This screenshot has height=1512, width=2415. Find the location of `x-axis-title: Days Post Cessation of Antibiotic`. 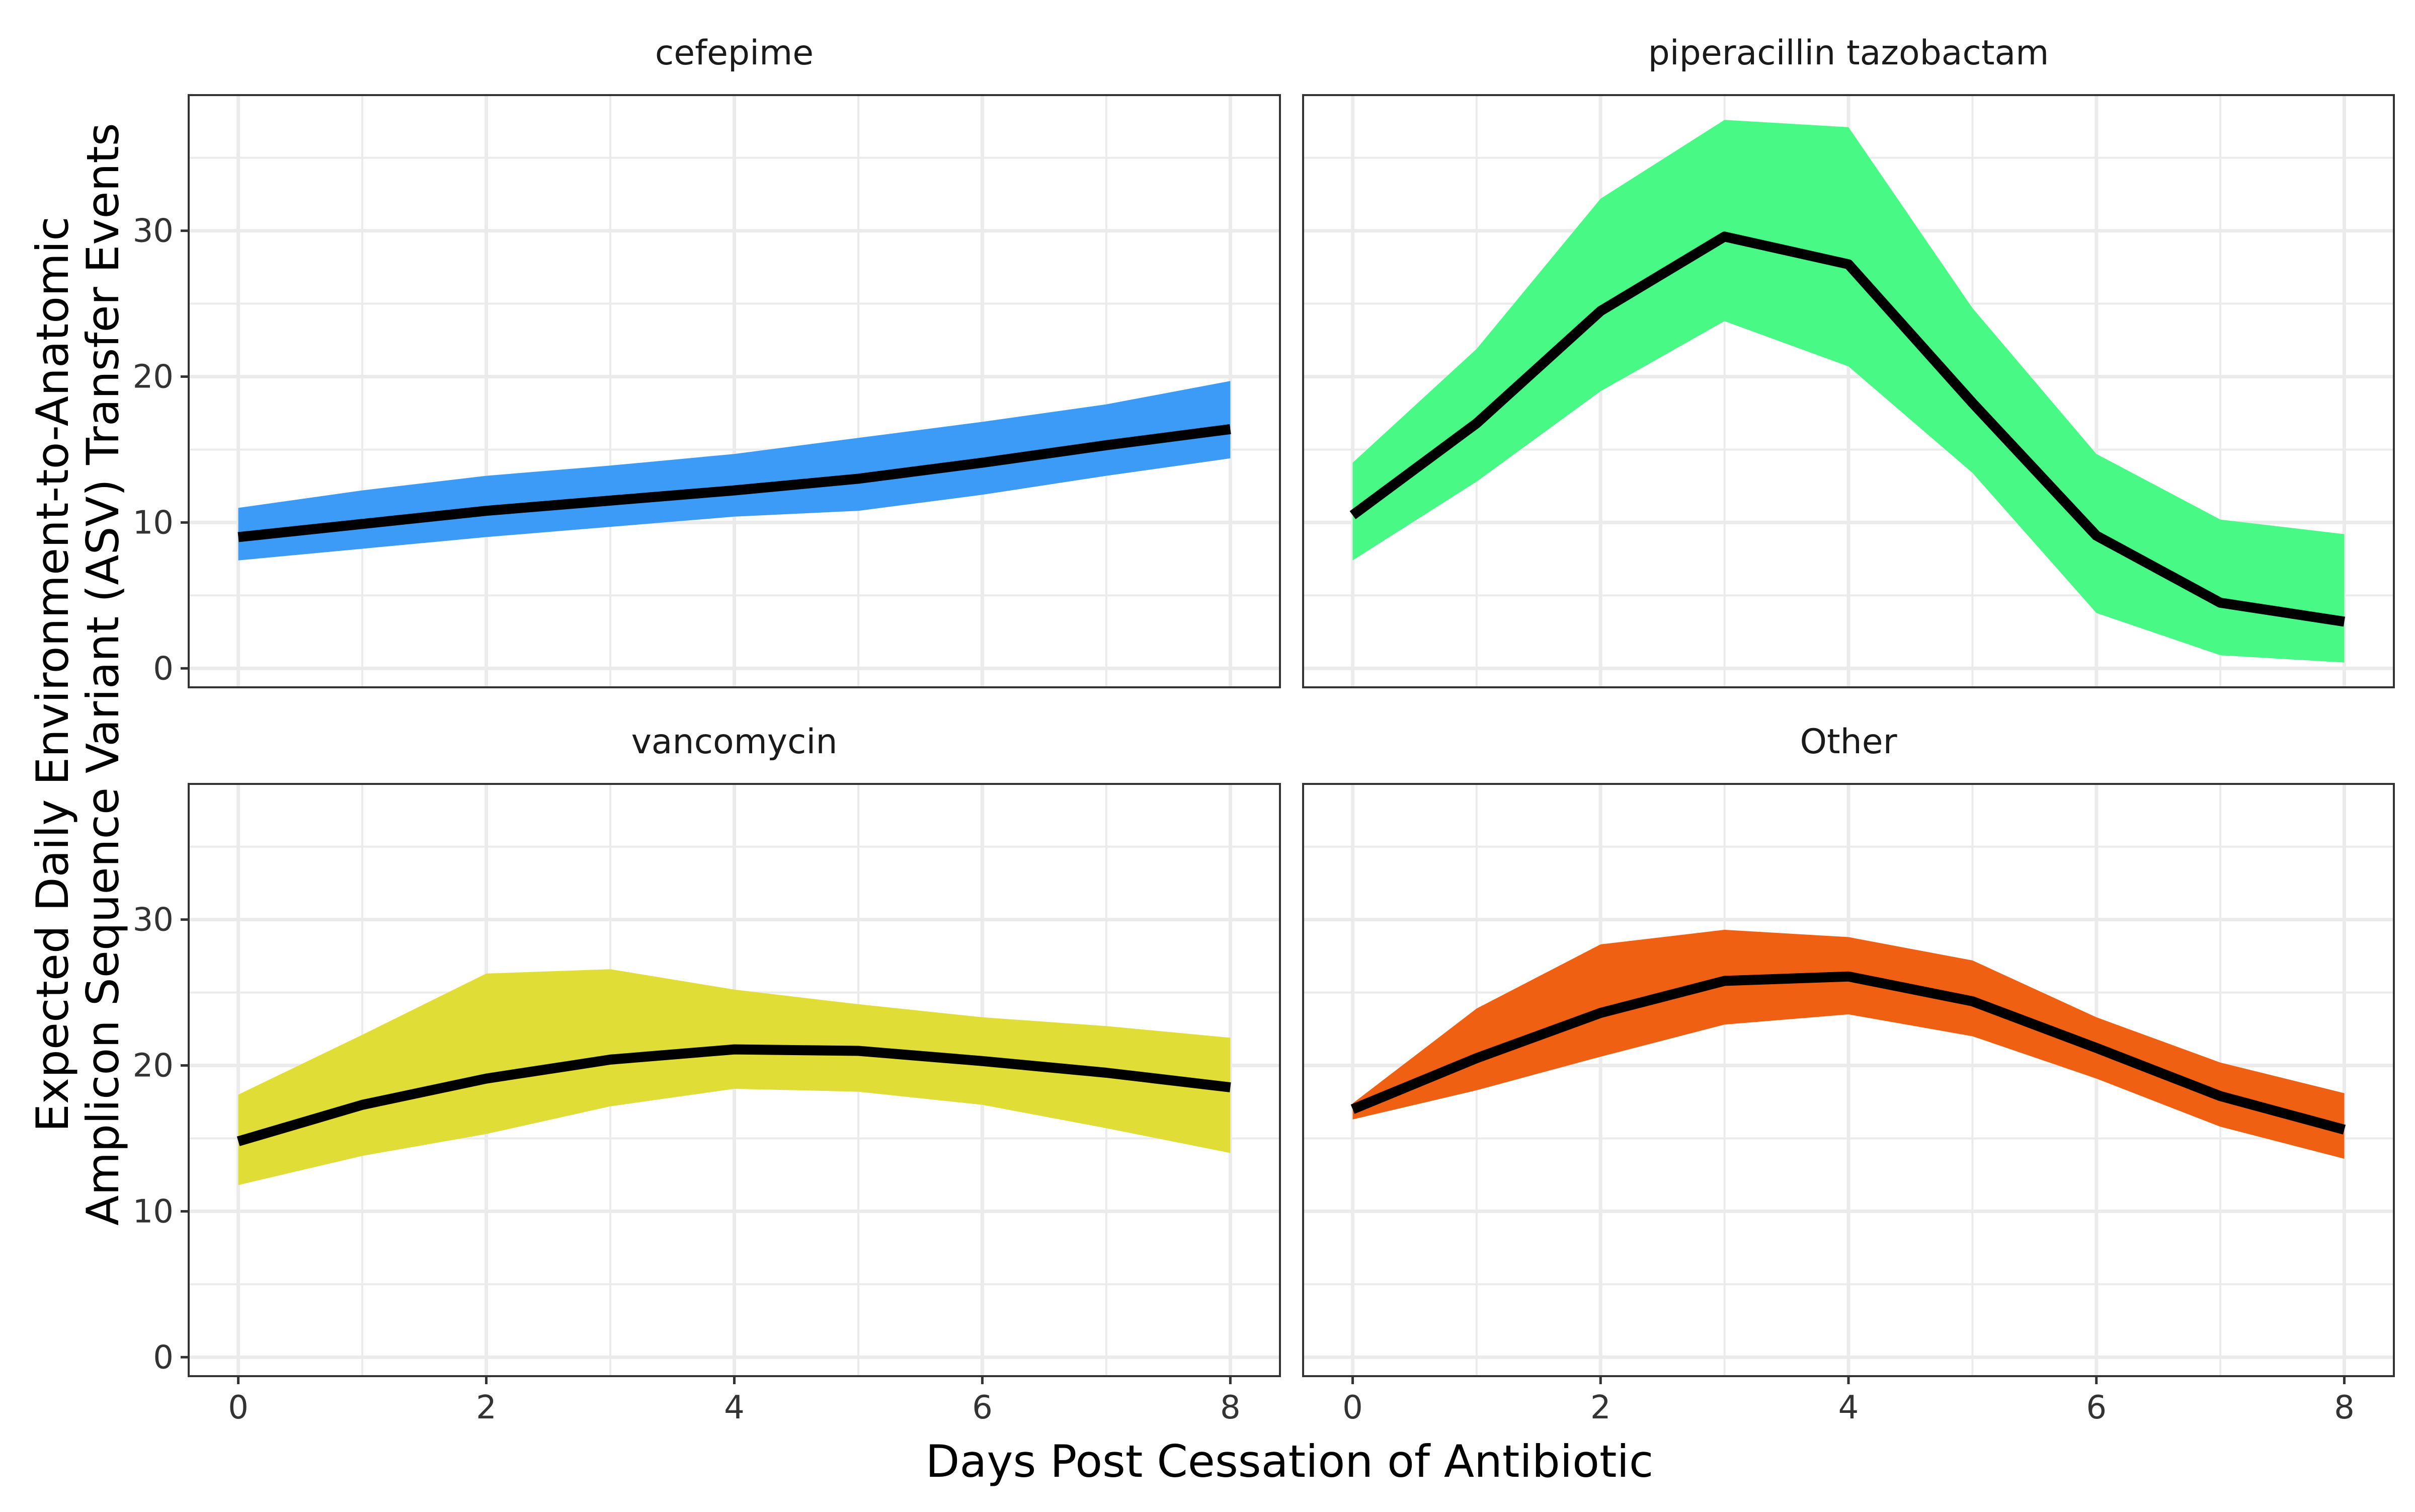

x-axis-title: Days Post Cessation of Antibiotic is located at coordinates (1290, 1461).